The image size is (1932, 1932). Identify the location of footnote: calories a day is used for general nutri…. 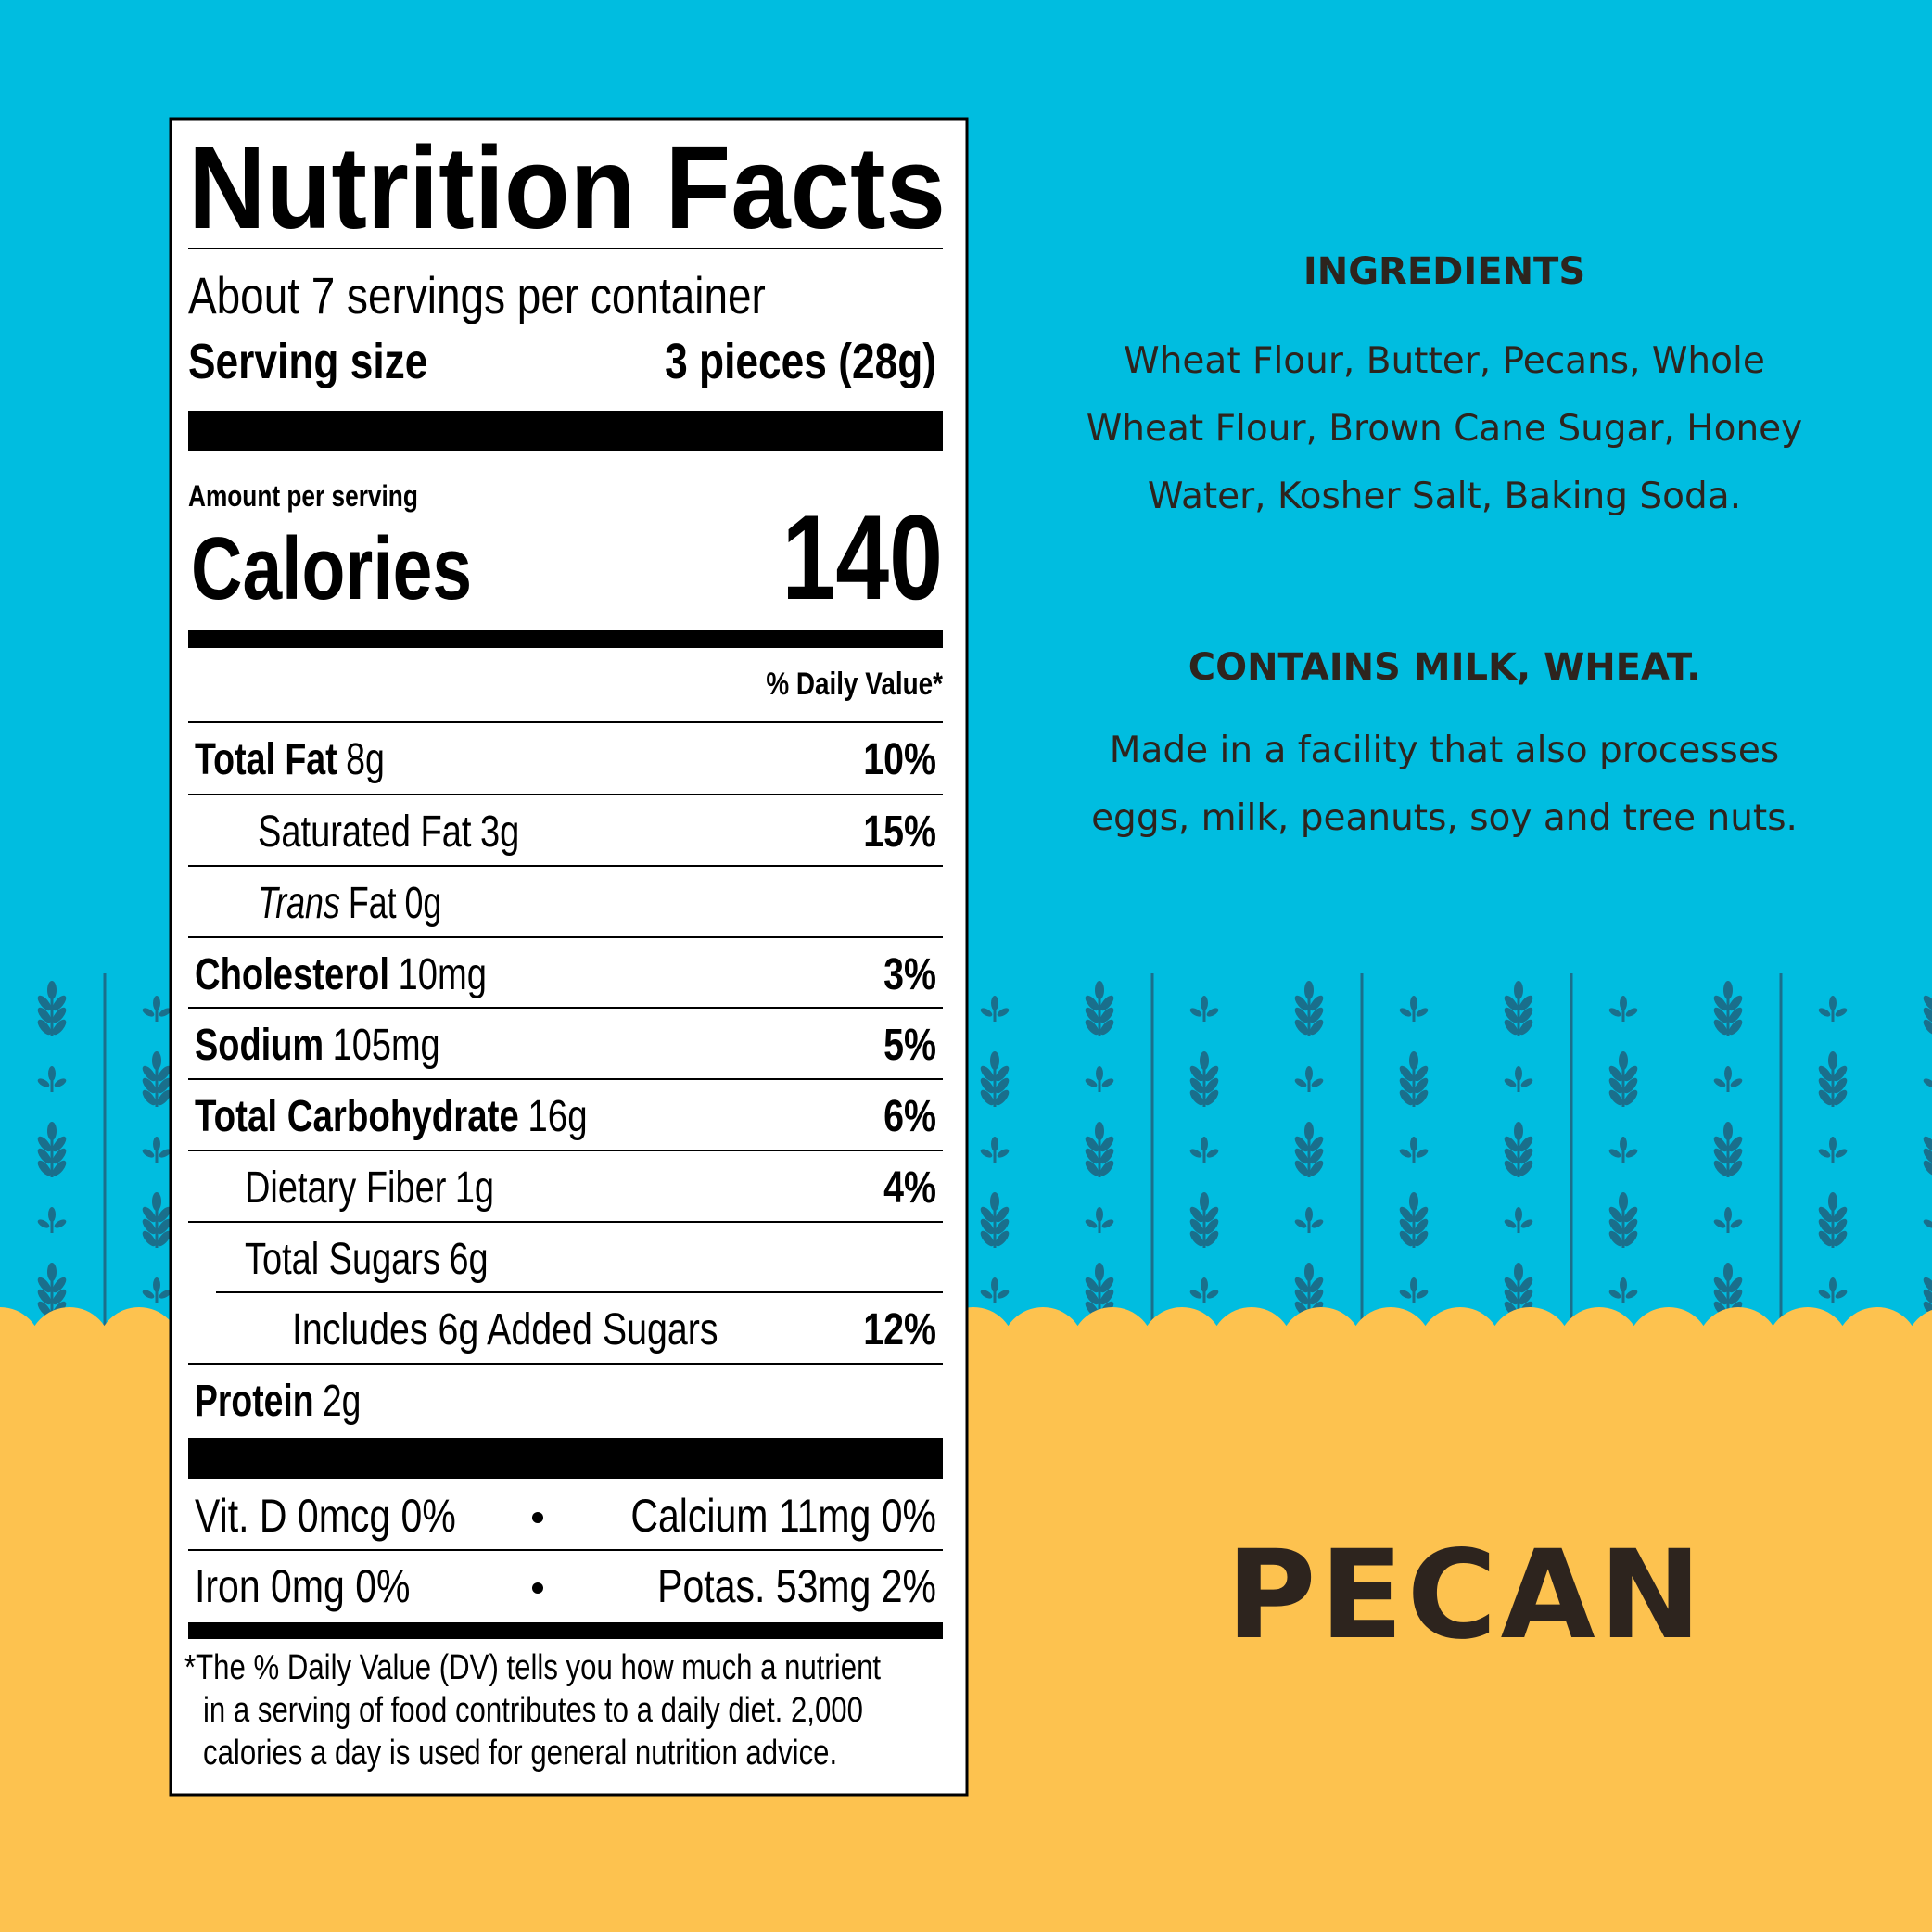
(520, 1753).